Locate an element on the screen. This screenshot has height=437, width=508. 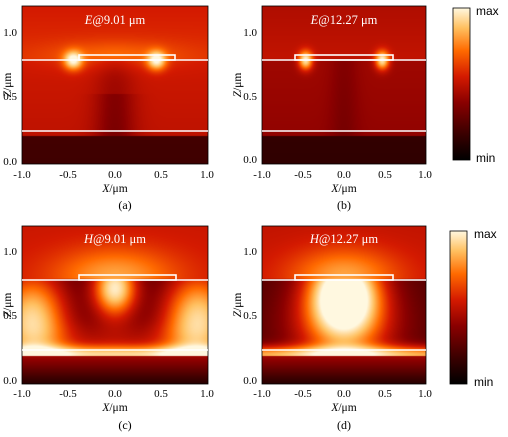
panel-title-d: H@12.27 μm is located at coordinates (343, 239).